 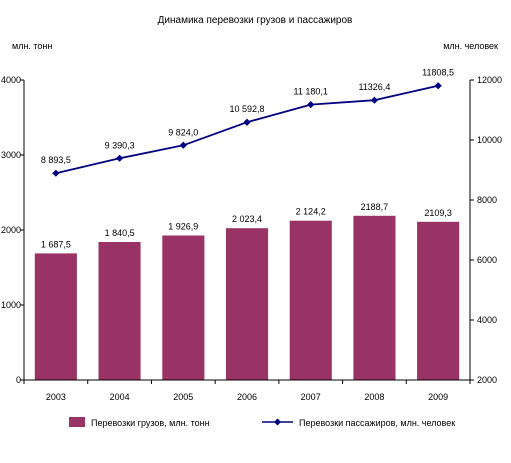 What do you see at coordinates (11, 305) in the screenshot?
I see `left-tick-label: 1000` at bounding box center [11, 305].